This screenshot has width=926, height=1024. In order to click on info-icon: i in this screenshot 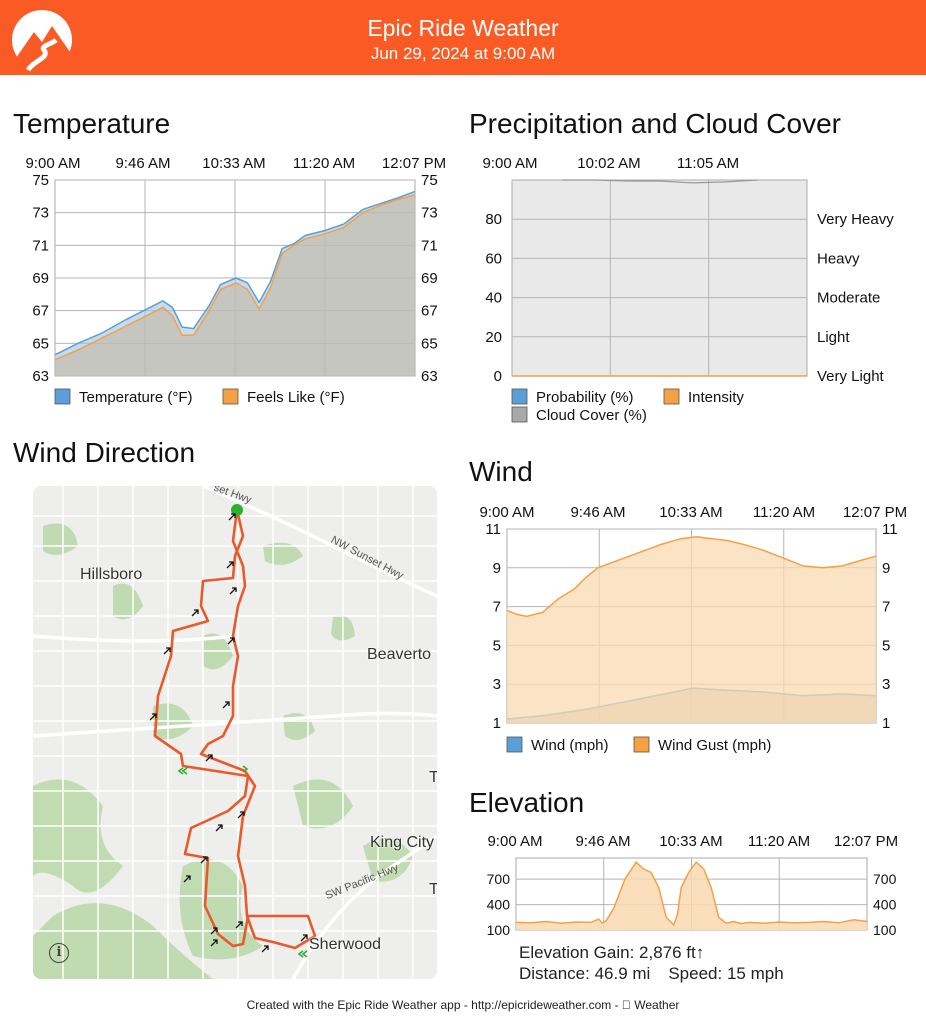, I will do `click(59, 953)`.